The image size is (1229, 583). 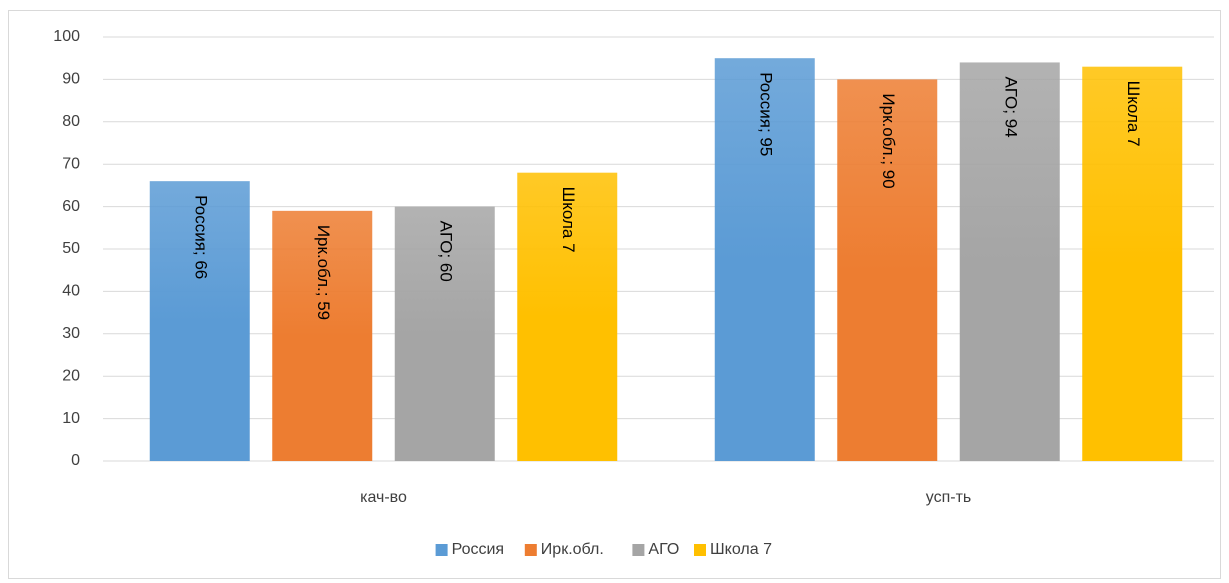 What do you see at coordinates (445, 251) in the screenshot?
I see `data-label: АГО; 60` at bounding box center [445, 251].